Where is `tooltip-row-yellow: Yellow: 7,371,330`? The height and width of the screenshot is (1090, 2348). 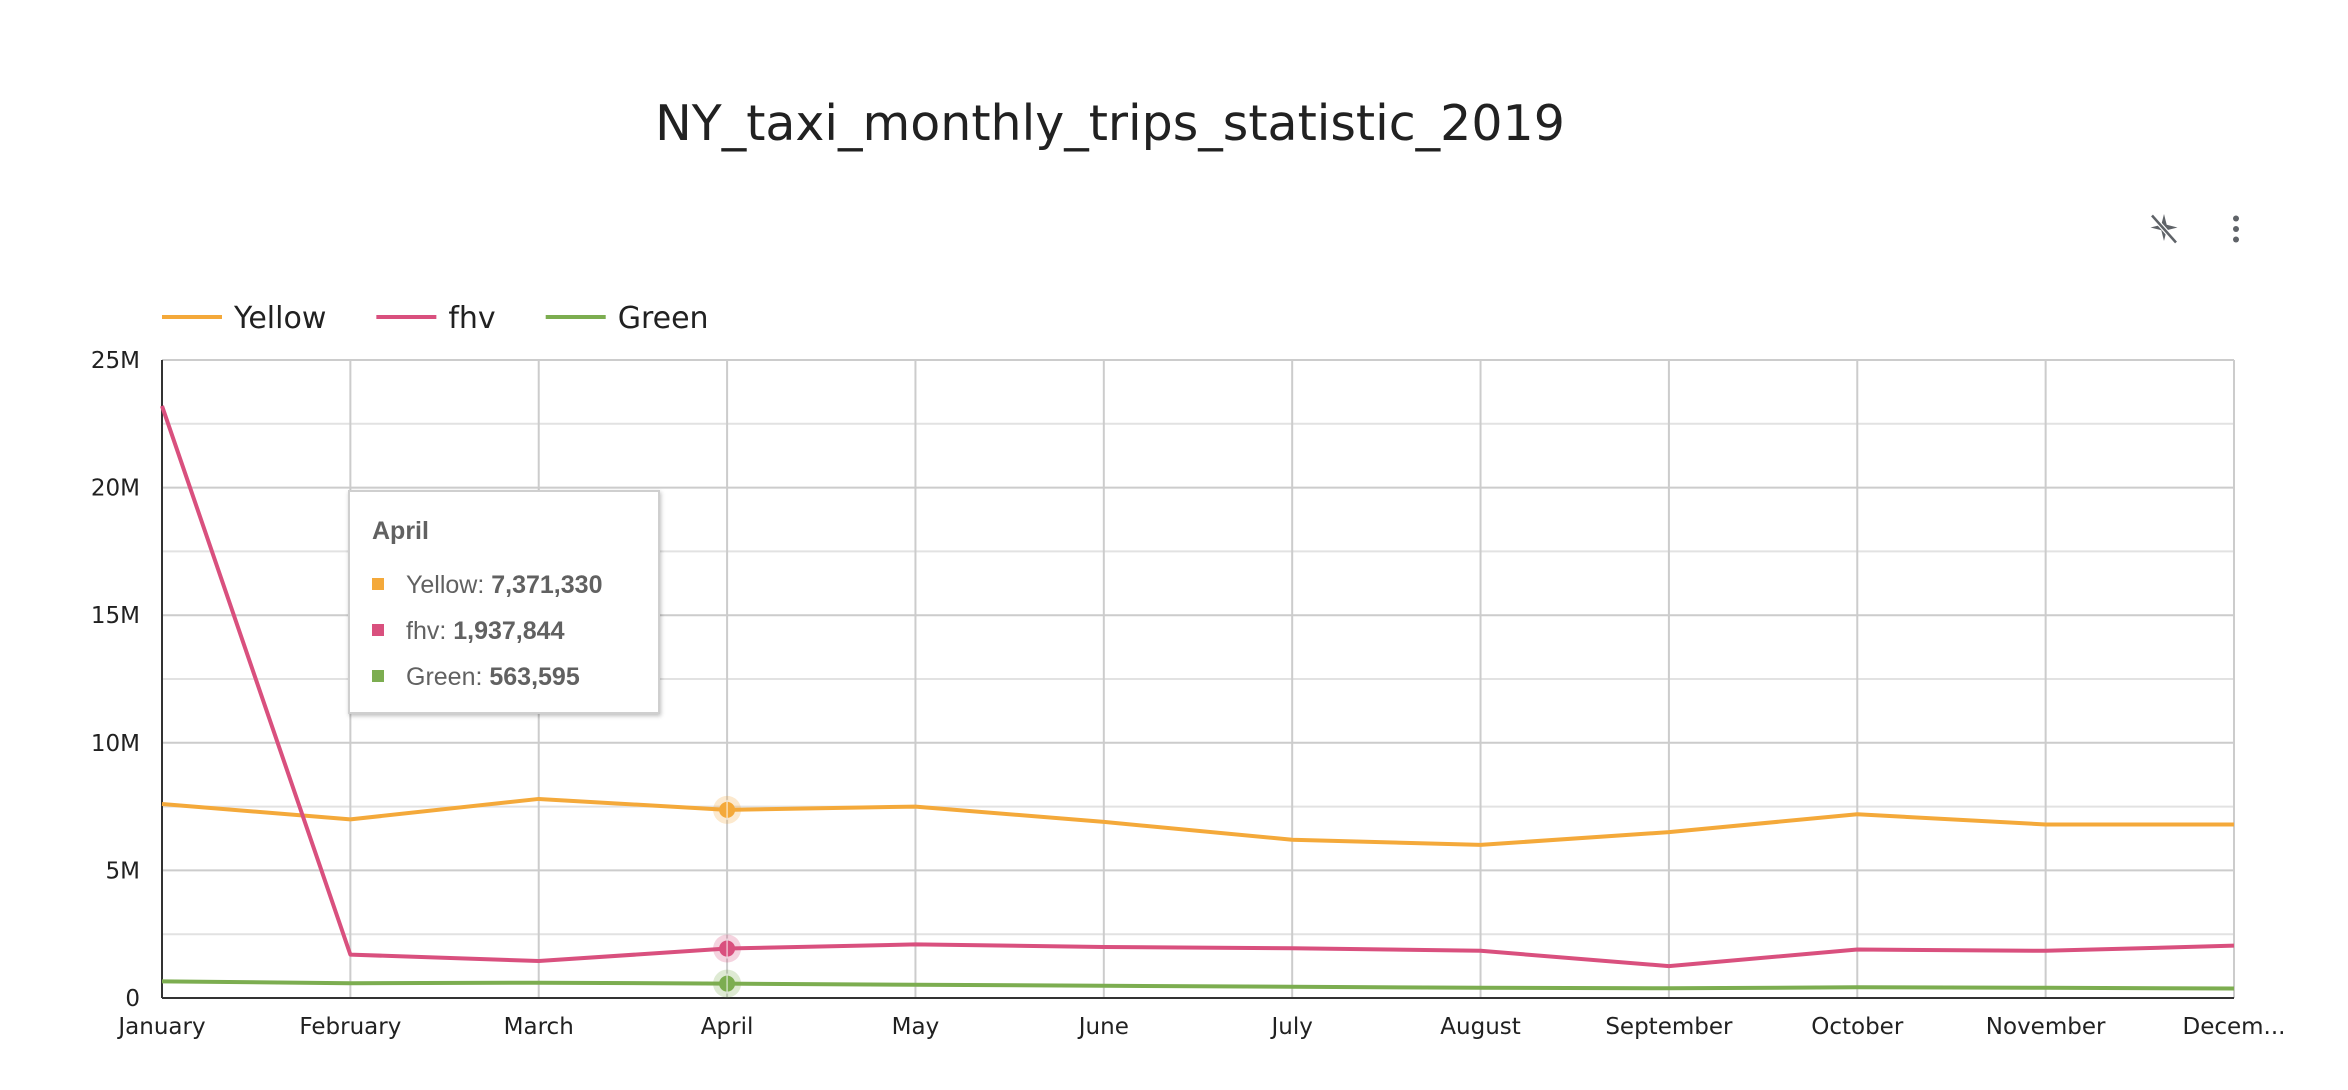
tooltip-row-yellow: Yellow: 7,371,330 is located at coordinates (487, 585).